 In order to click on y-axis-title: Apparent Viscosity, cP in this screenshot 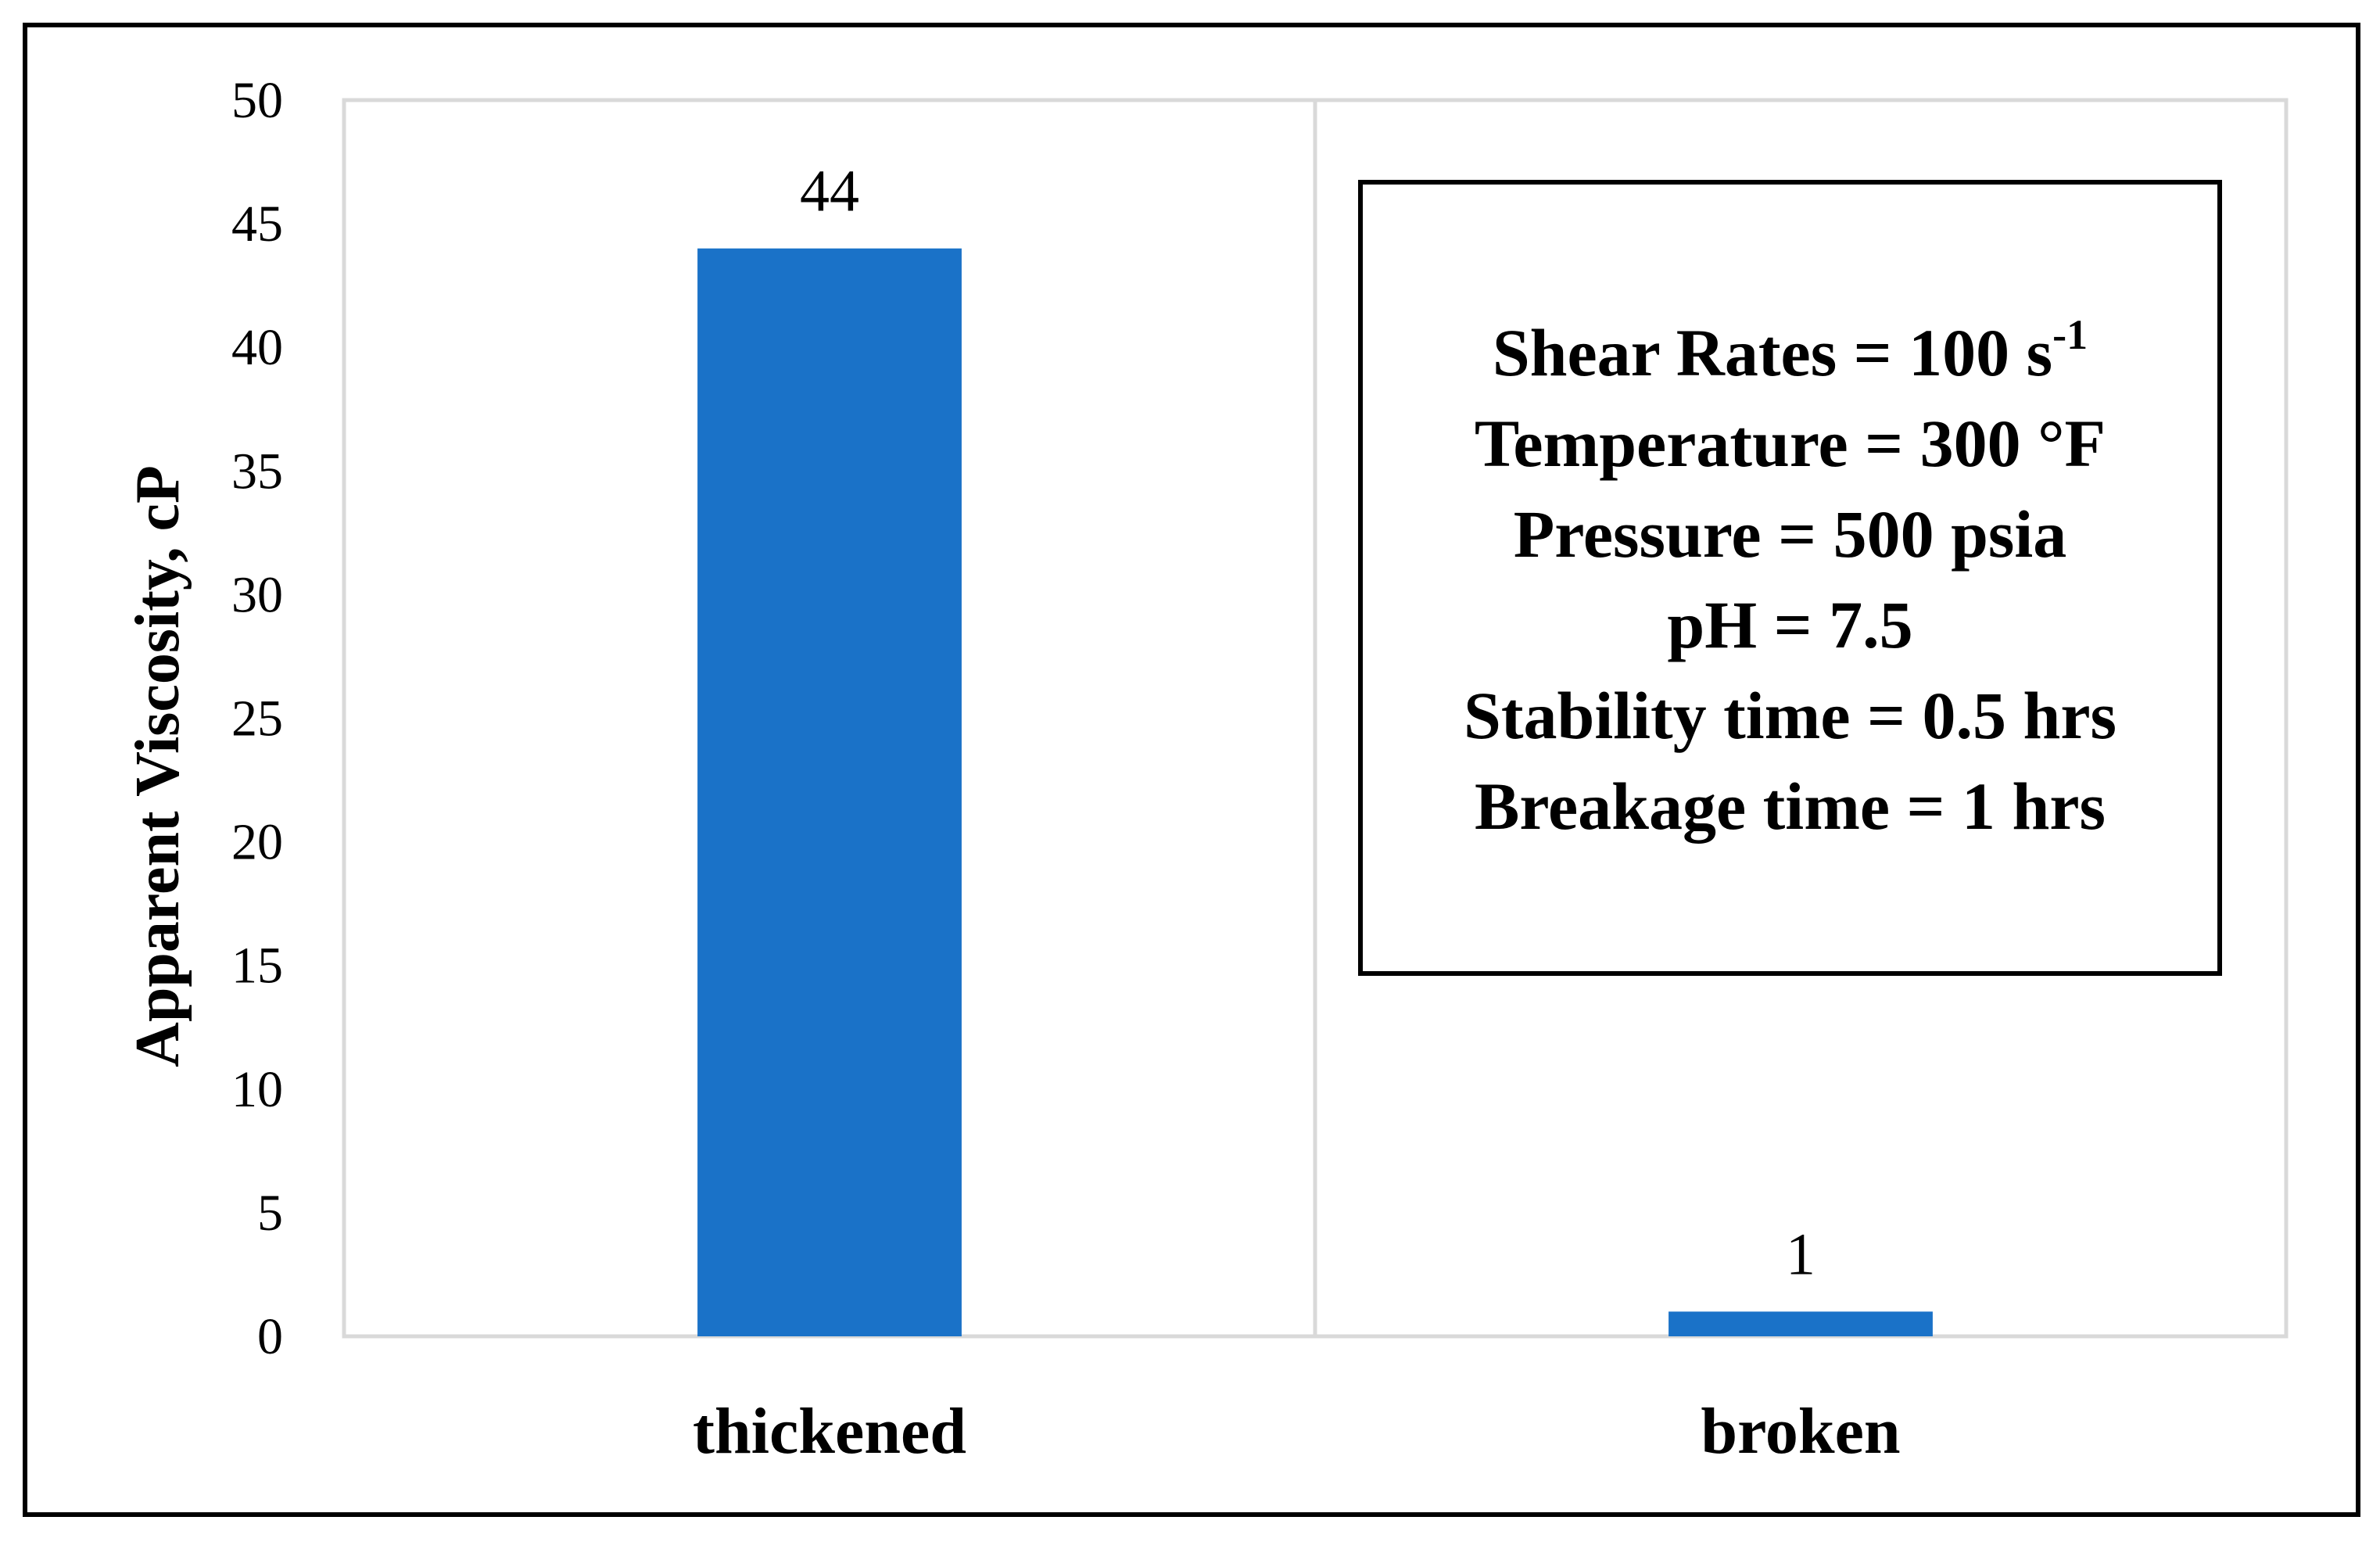, I will do `click(158, 766)`.